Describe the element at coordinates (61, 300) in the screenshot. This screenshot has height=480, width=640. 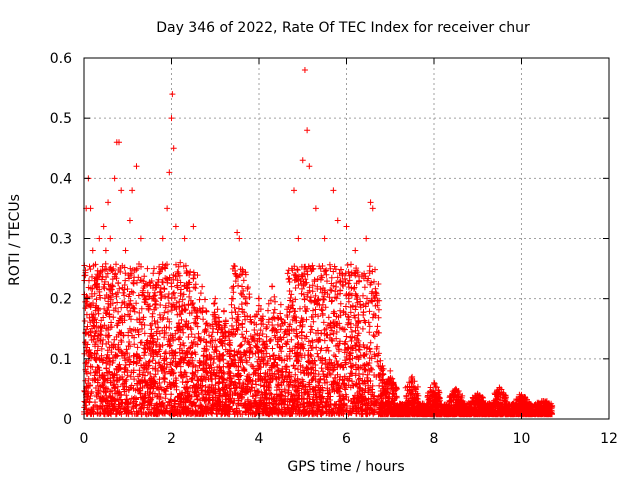
I see `y-tick-label: 0.2` at that location.